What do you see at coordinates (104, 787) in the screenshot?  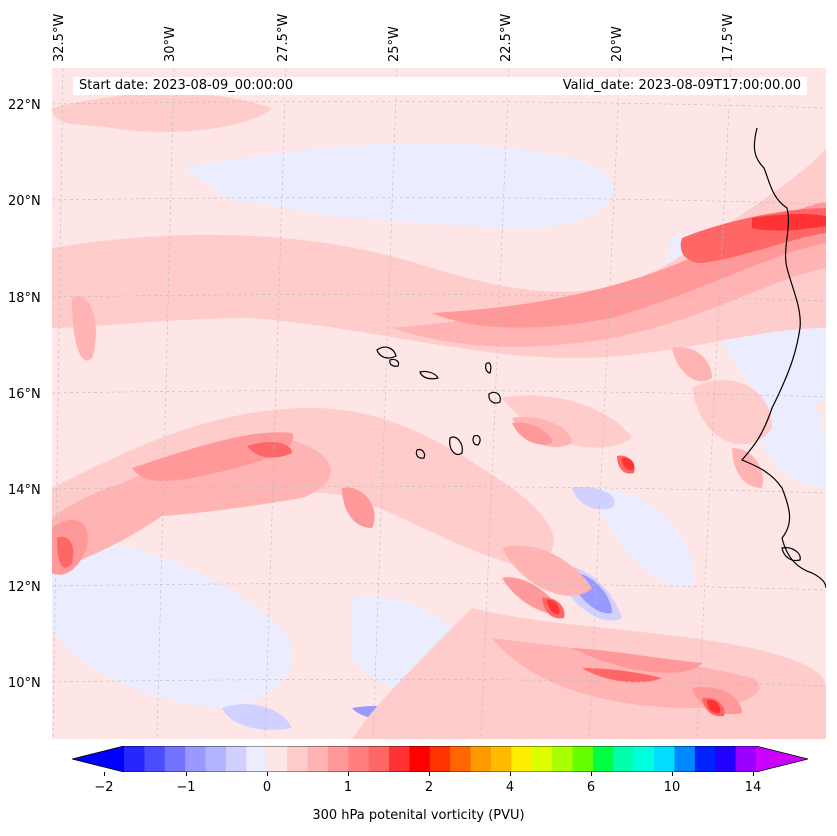 I see `colorbar-tick-label: −2` at bounding box center [104, 787].